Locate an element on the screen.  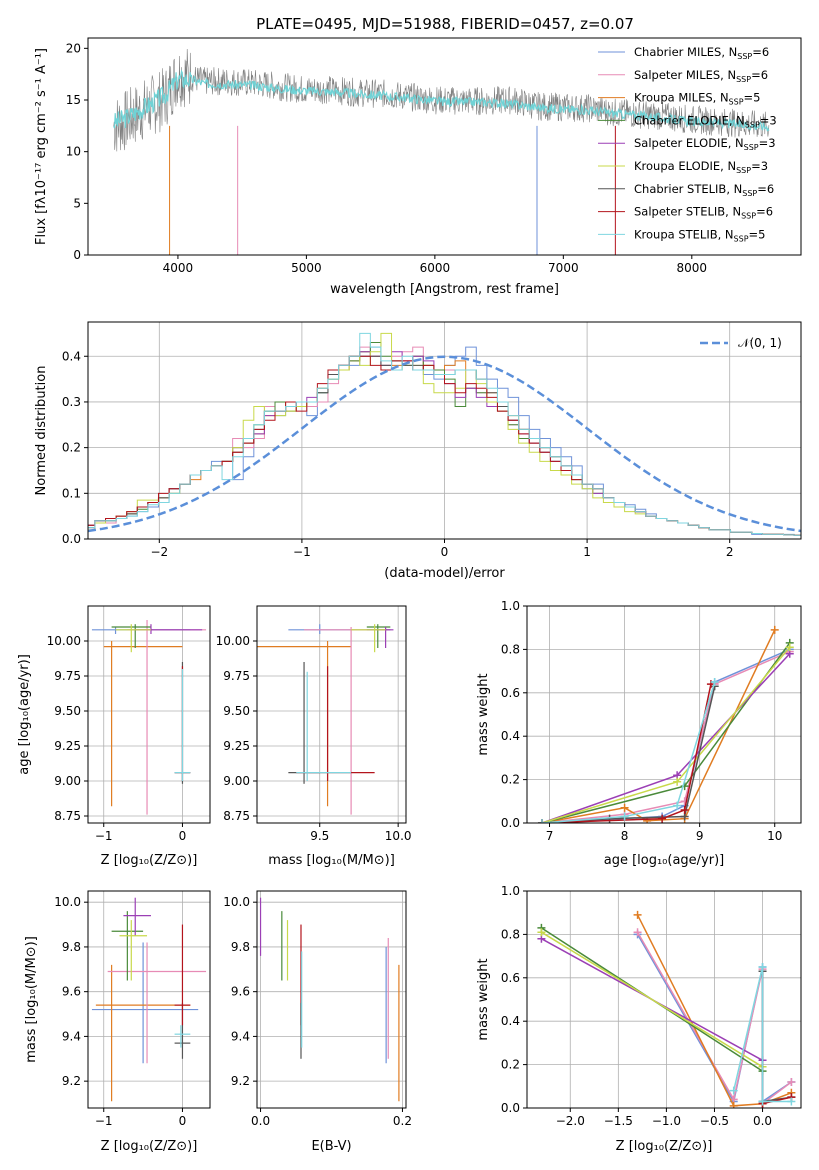
x-tick-label: −1.5 is located at coordinates (618, 1121).